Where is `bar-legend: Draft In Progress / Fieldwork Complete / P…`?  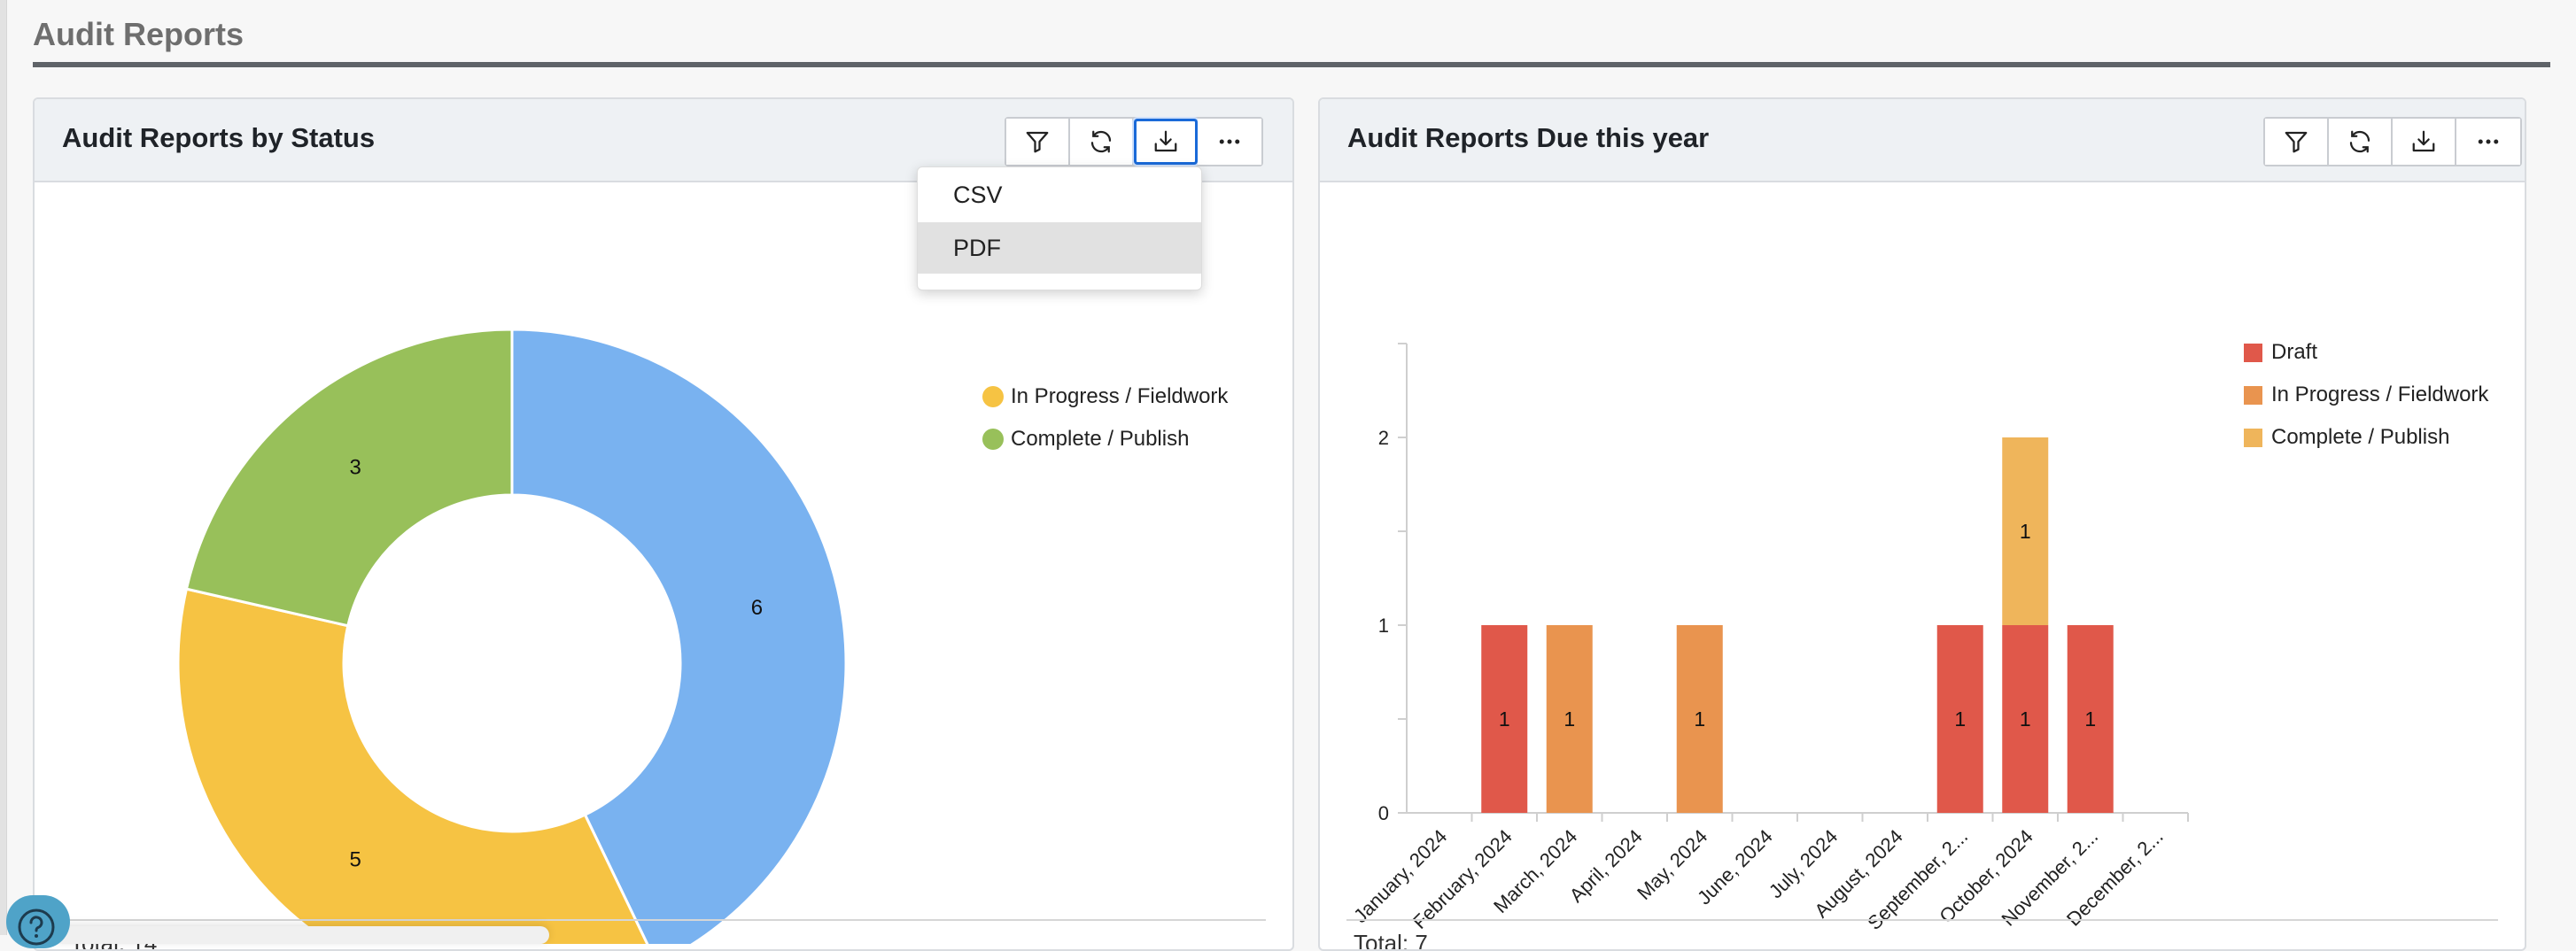
bar-legend: Draft In Progress / Fieldwork Complete / P… is located at coordinates (2366, 395).